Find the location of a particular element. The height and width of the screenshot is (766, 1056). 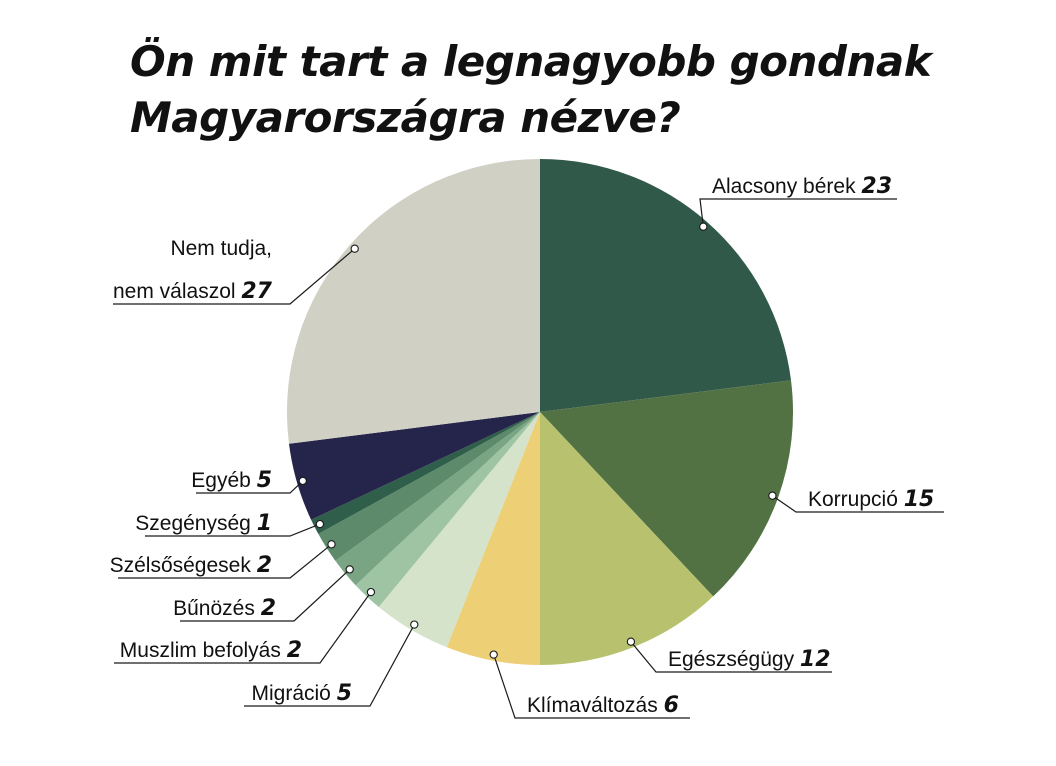

slice-label-klimavaltozas: Klímaváltozás 6 is located at coordinates (603, 705).